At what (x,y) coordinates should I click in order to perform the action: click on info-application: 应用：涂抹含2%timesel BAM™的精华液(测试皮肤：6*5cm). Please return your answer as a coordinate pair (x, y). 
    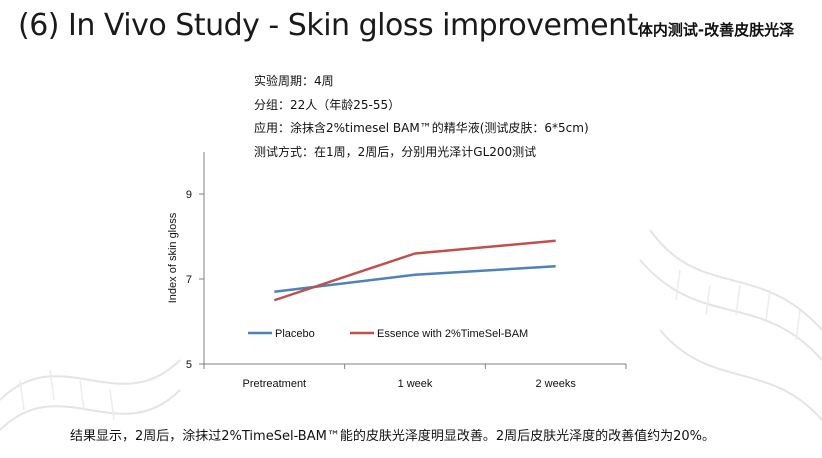
    Looking at the image, I should click on (421, 128).